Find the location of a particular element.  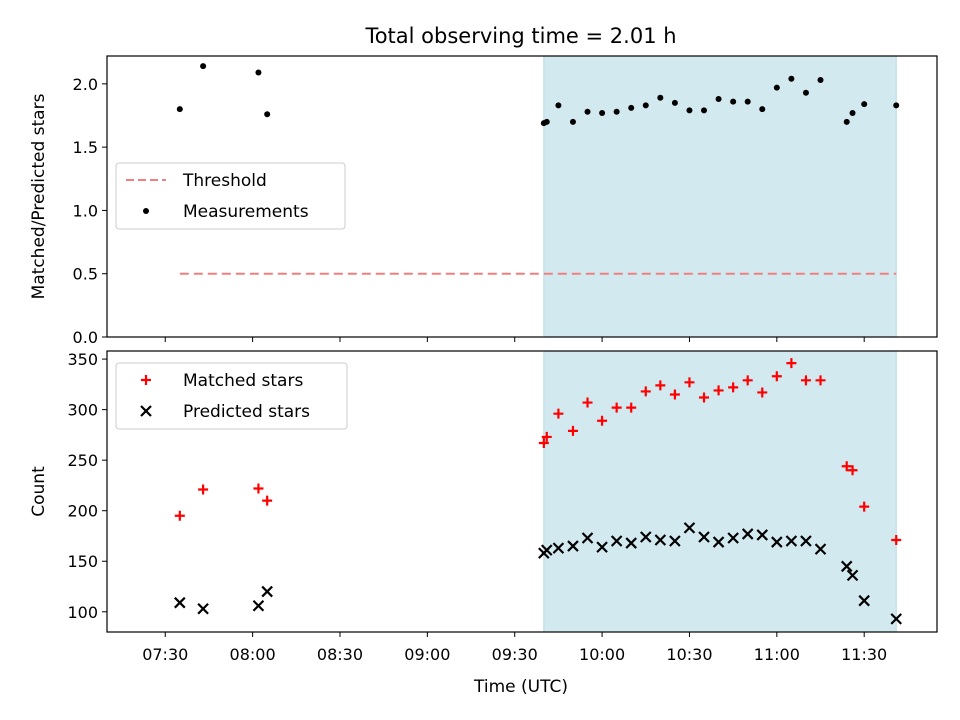

x-tick-label: 10:00 is located at coordinates (602, 654).